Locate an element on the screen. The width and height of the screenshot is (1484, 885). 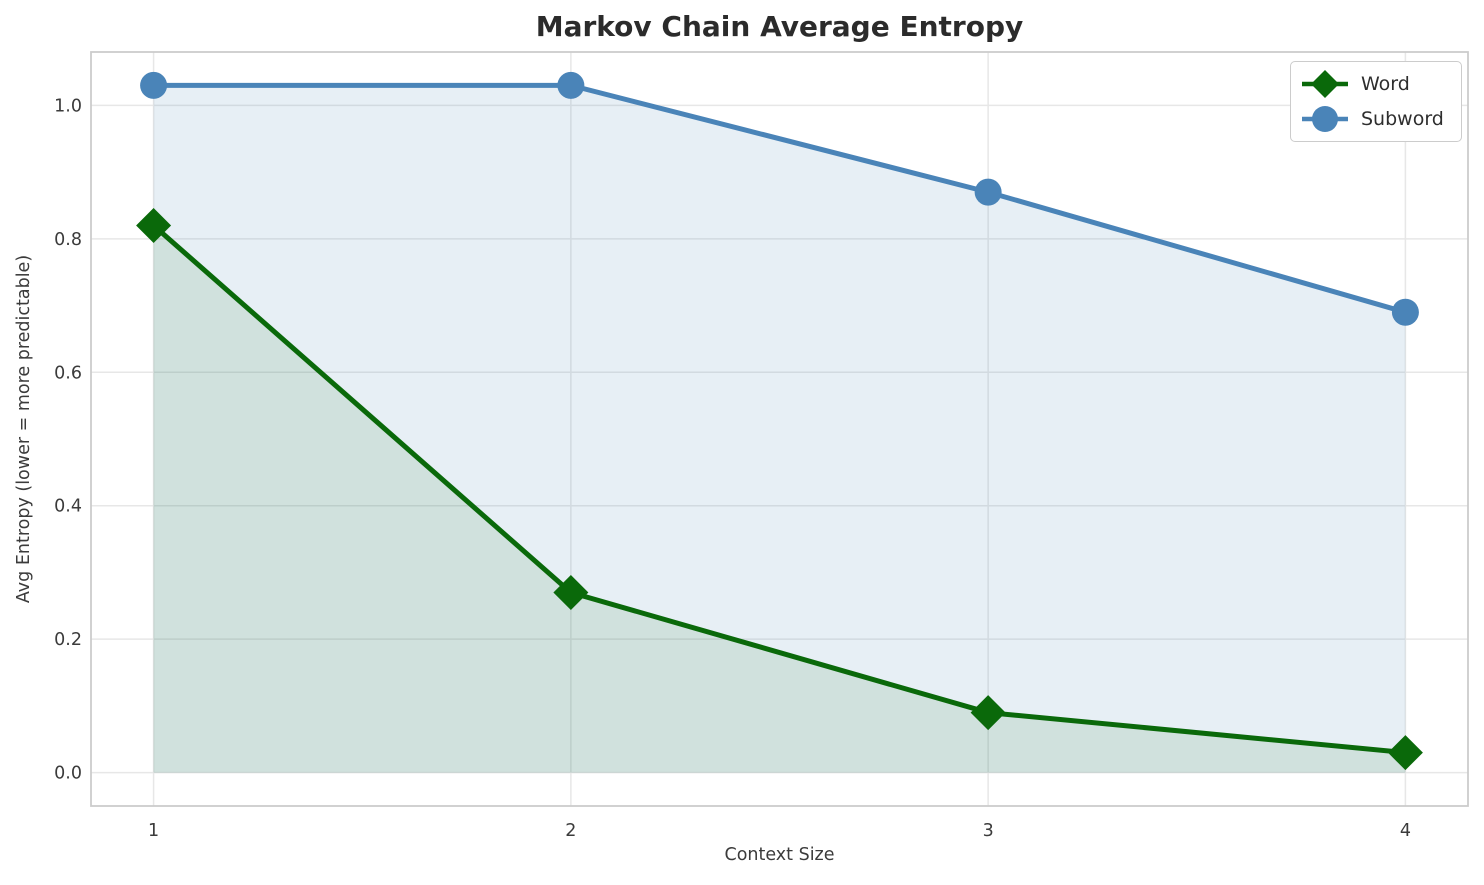
chart-title: Markov Chain Average Entropy is located at coordinates (779, 26).